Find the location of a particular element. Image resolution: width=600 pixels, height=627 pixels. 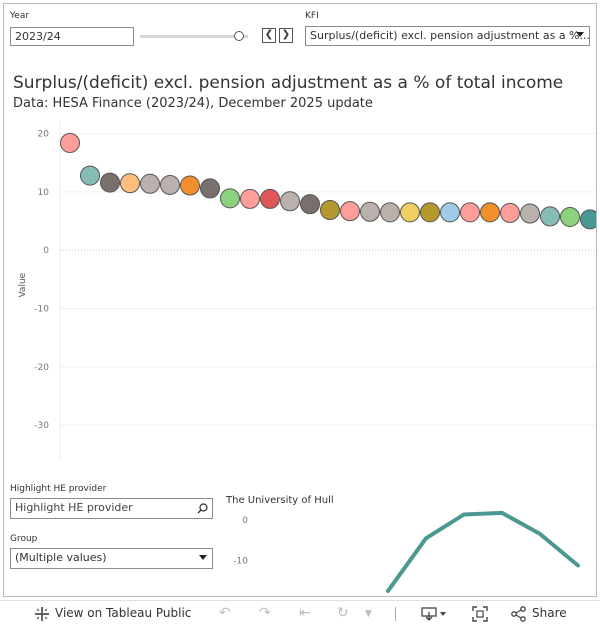

y-tick-label: -20 is located at coordinates (41, 368).